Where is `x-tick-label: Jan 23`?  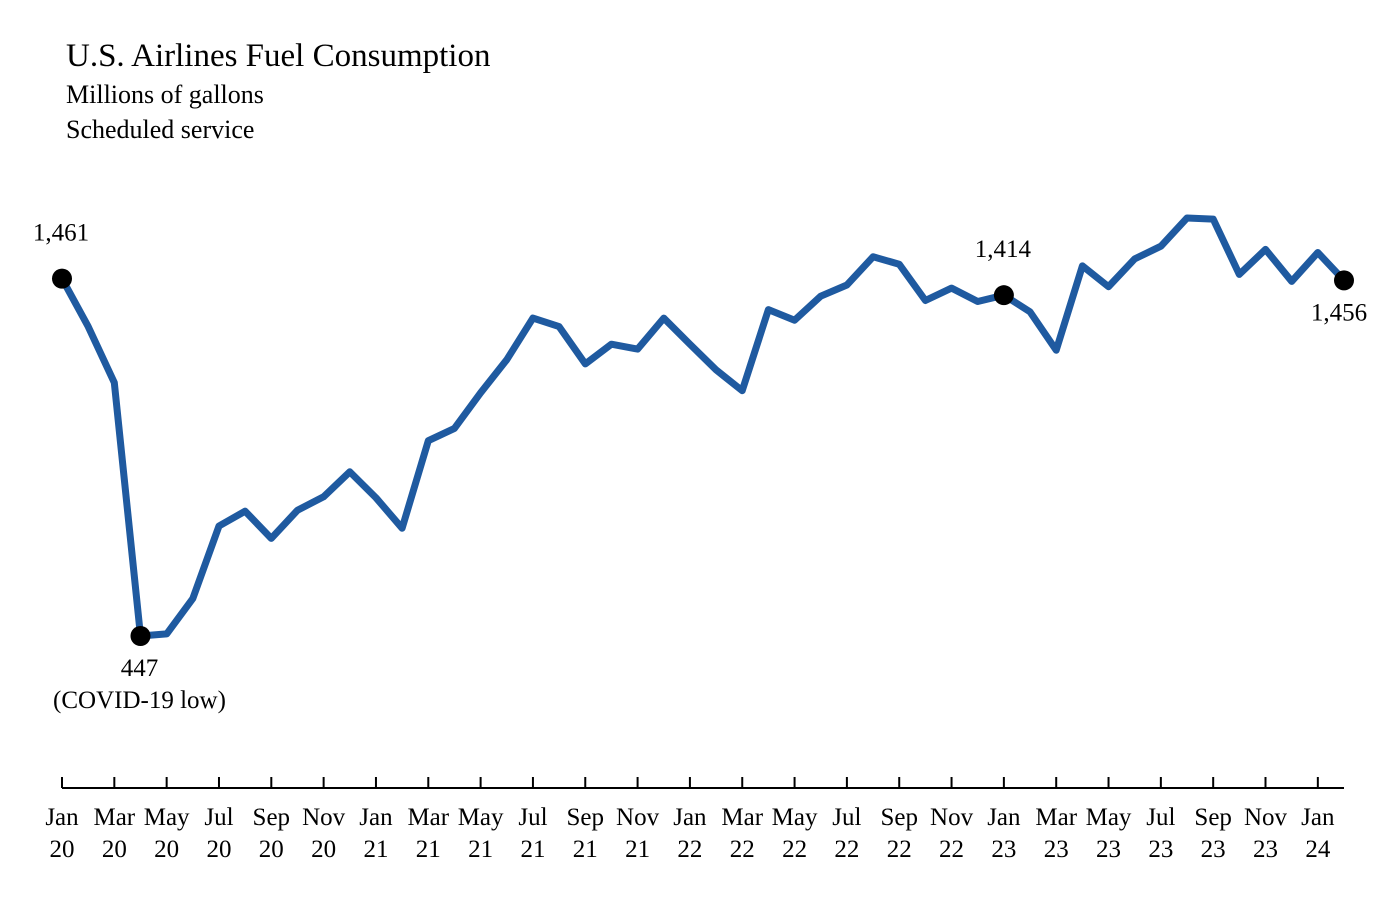 x-tick-label: Jan 23 is located at coordinates (1004, 833).